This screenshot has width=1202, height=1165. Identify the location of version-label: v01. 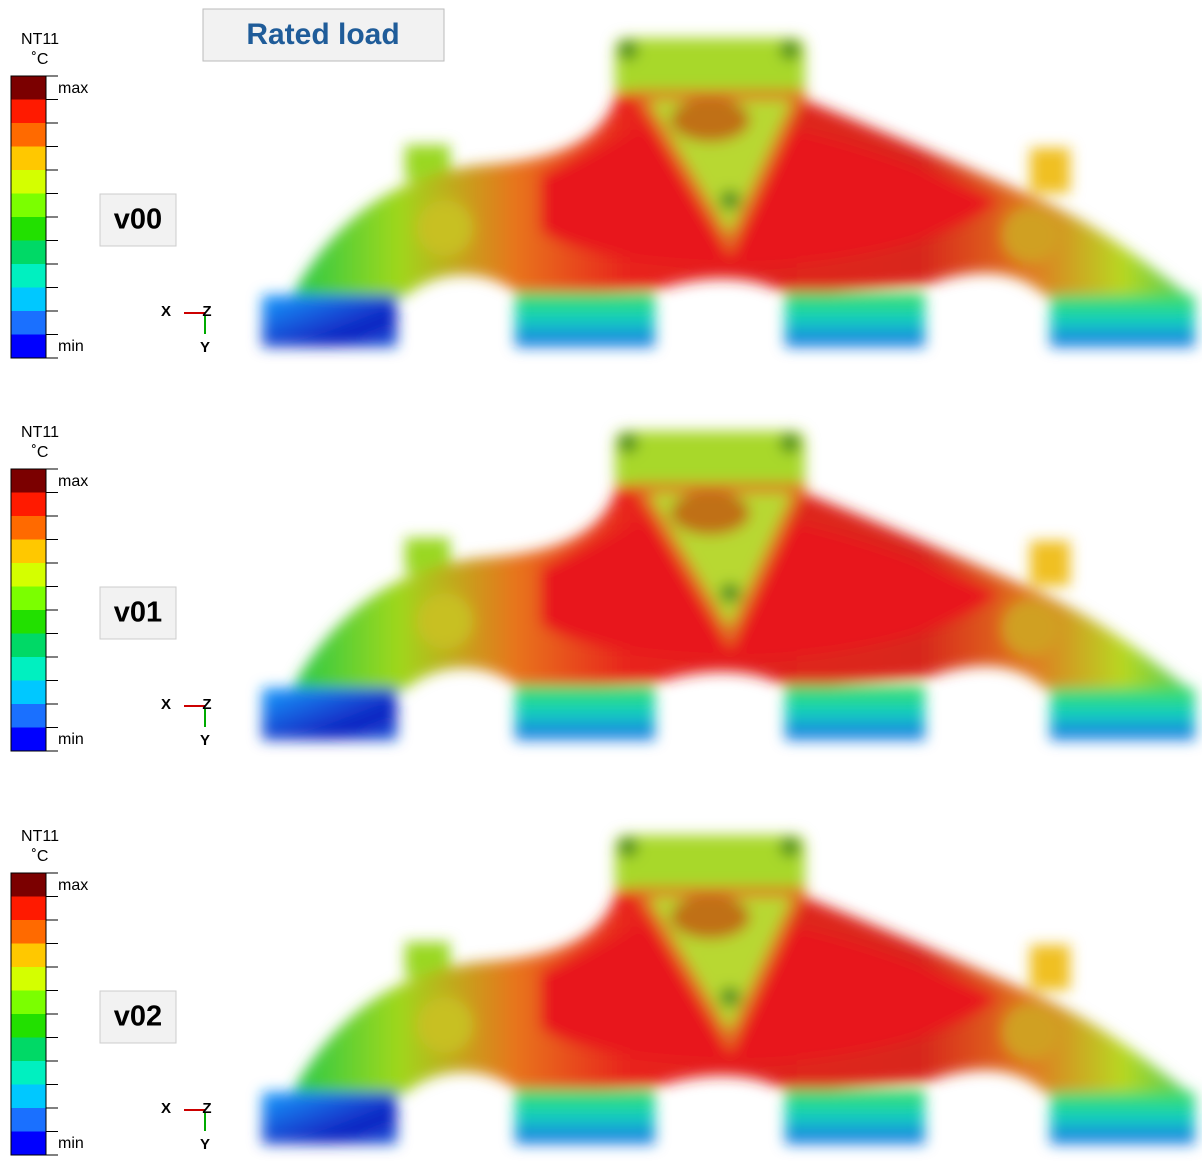
(138, 613).